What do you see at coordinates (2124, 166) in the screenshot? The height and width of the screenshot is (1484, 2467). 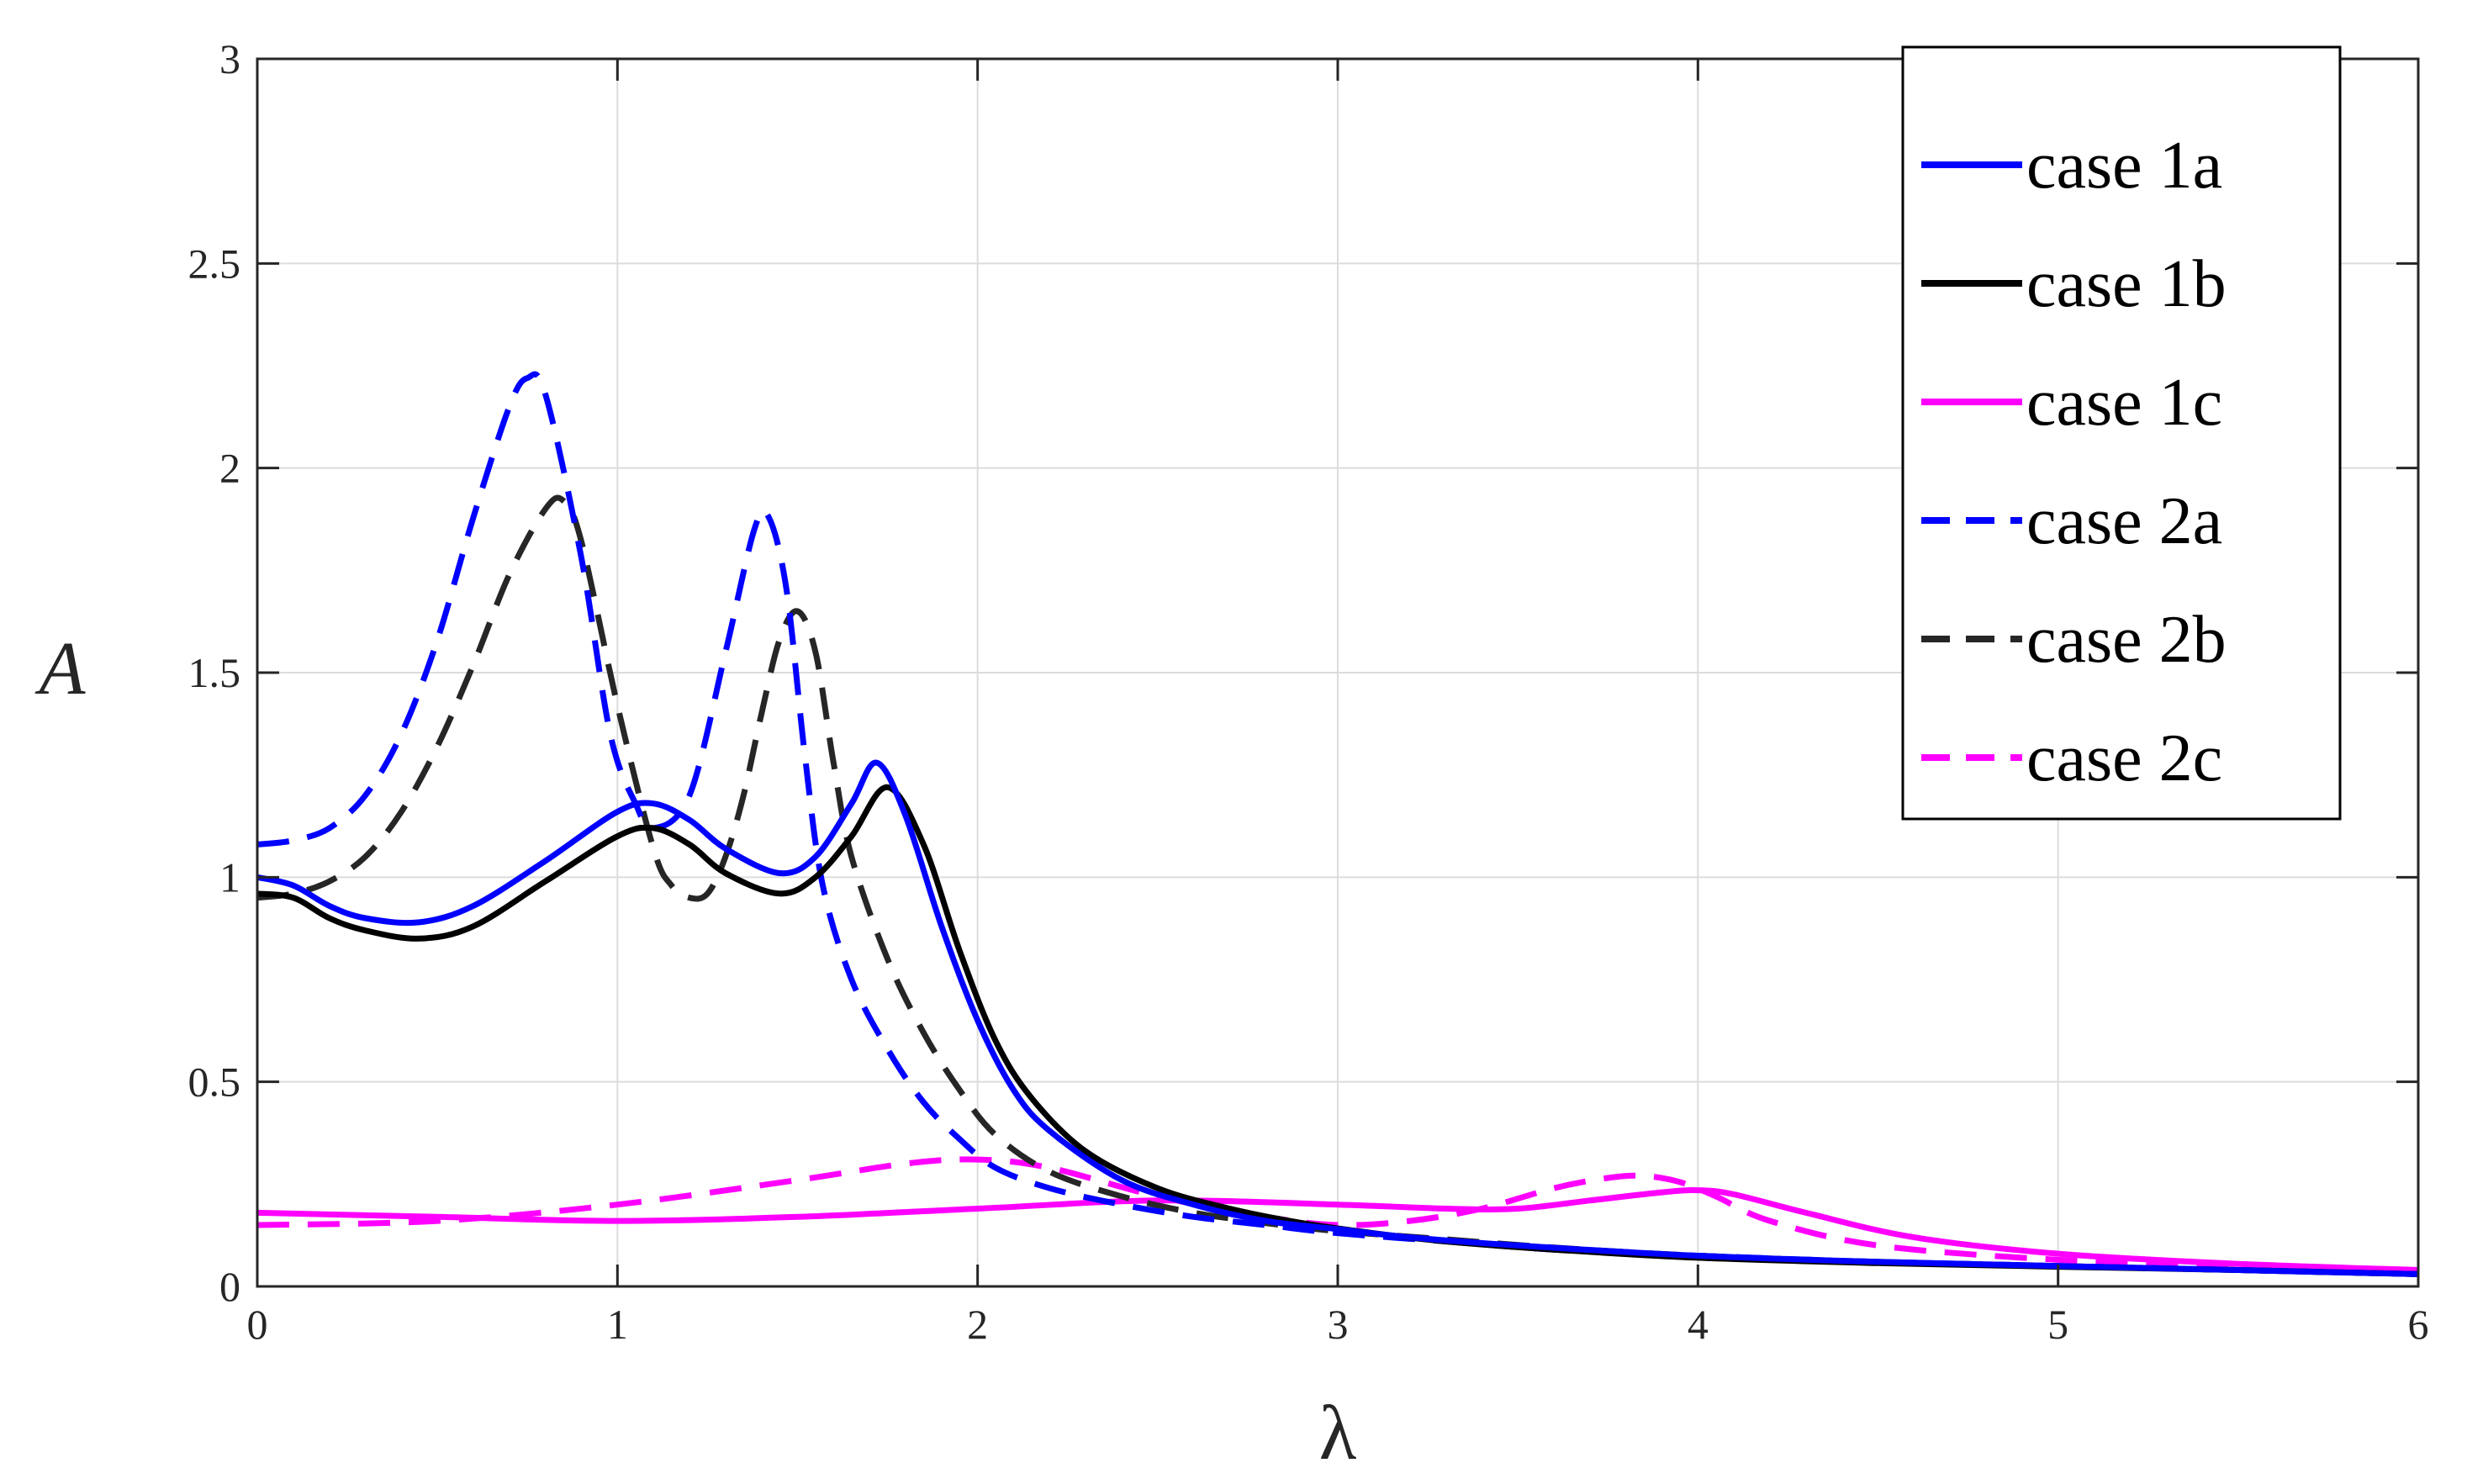 I see `legend-label: case 1a` at bounding box center [2124, 166].